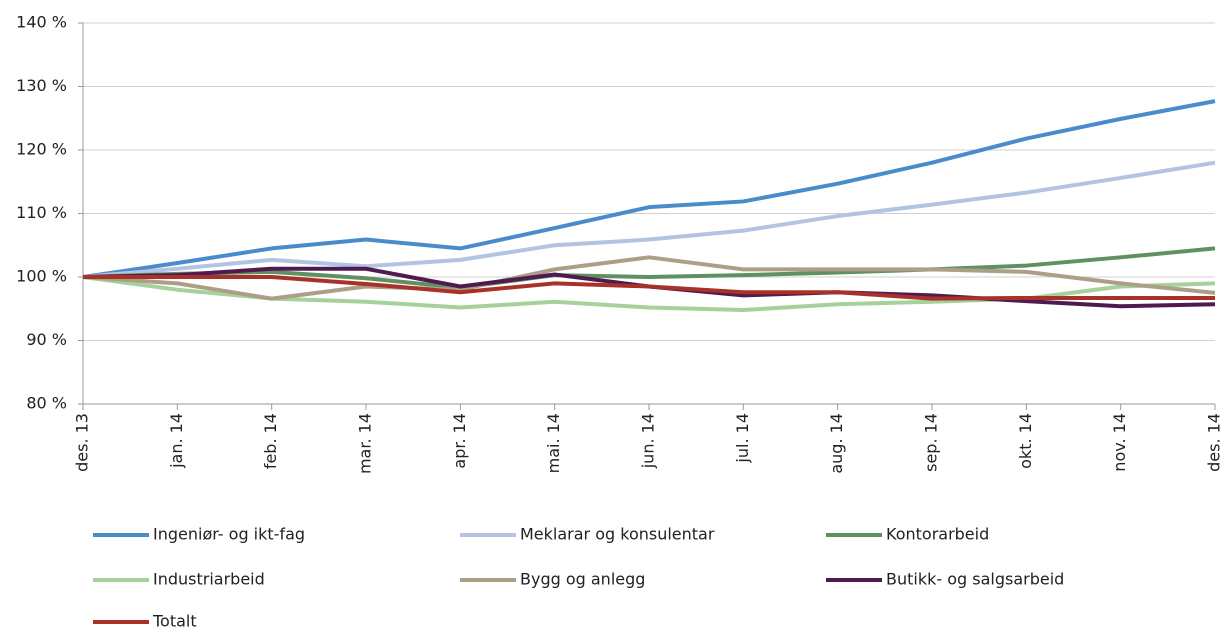 The height and width of the screenshot is (631, 1227). What do you see at coordinates (41, 212) in the screenshot?
I see `y-tick-label: 110 %` at bounding box center [41, 212].